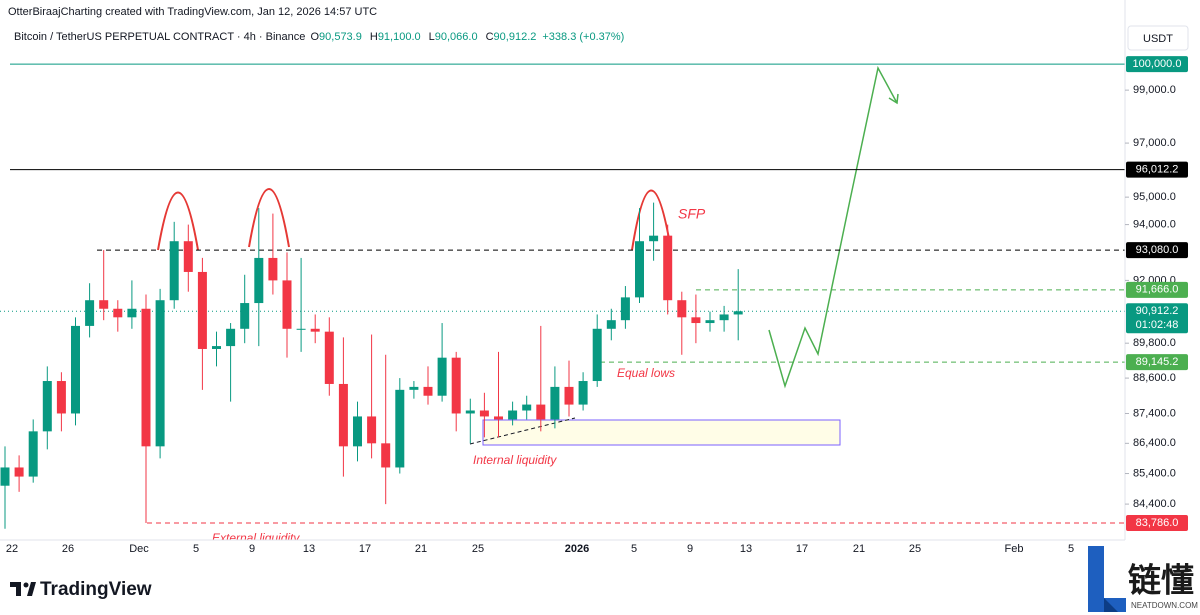  Describe the element at coordinates (1107, 579) in the screenshot. I see `watermark-icon` at that location.